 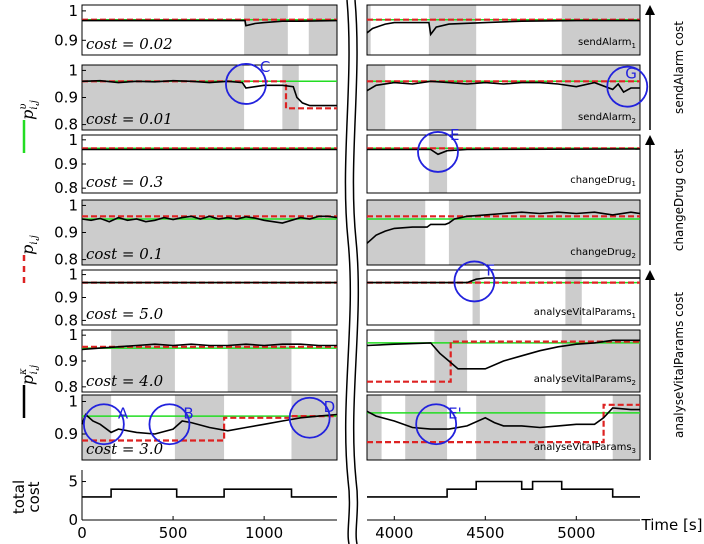 What do you see at coordinates (173, 533) in the screenshot?
I see `x-tick-label: 500` at bounding box center [173, 533].